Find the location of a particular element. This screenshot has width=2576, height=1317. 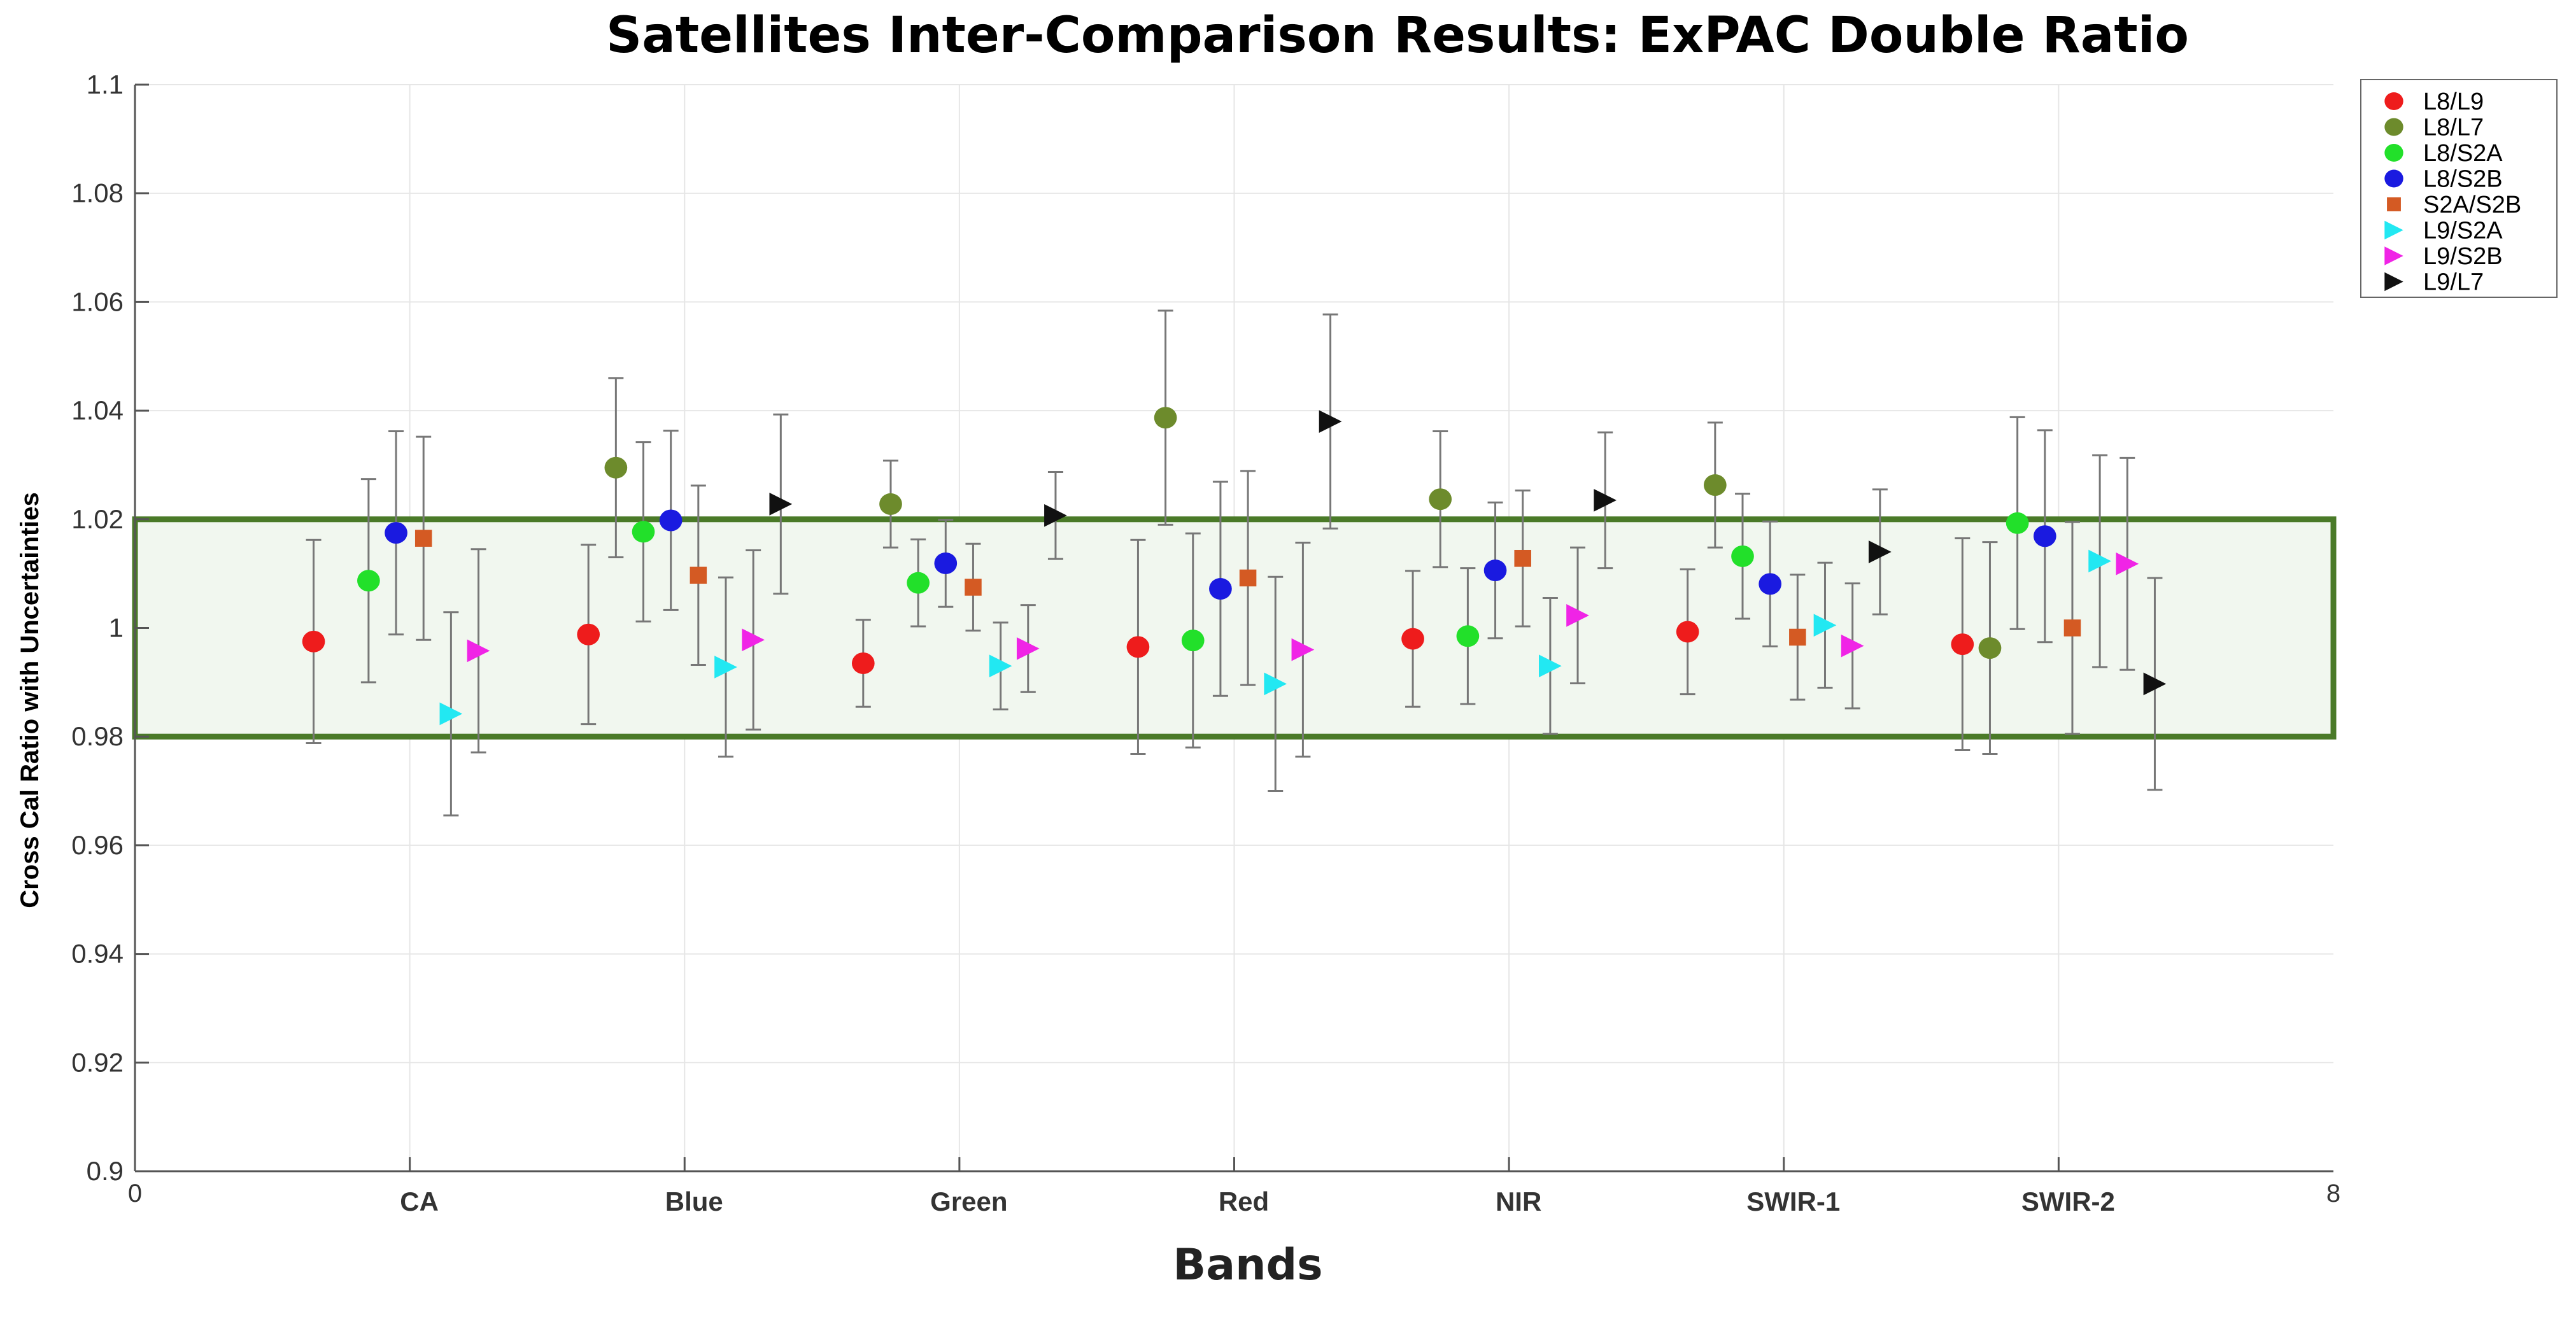

x-category-label: NIR is located at coordinates (1518, 1201).